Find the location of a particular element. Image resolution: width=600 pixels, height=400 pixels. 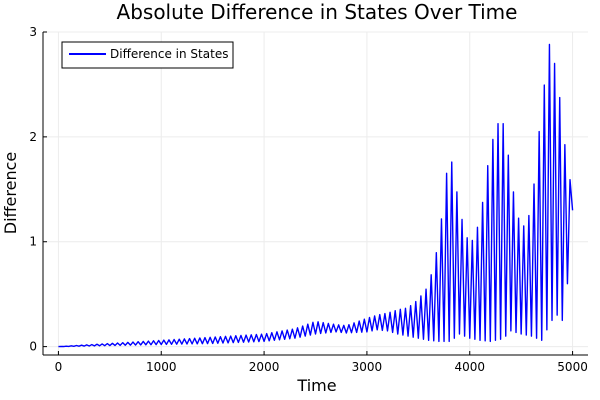

x-tick-label: 1000 is located at coordinates (161, 367).